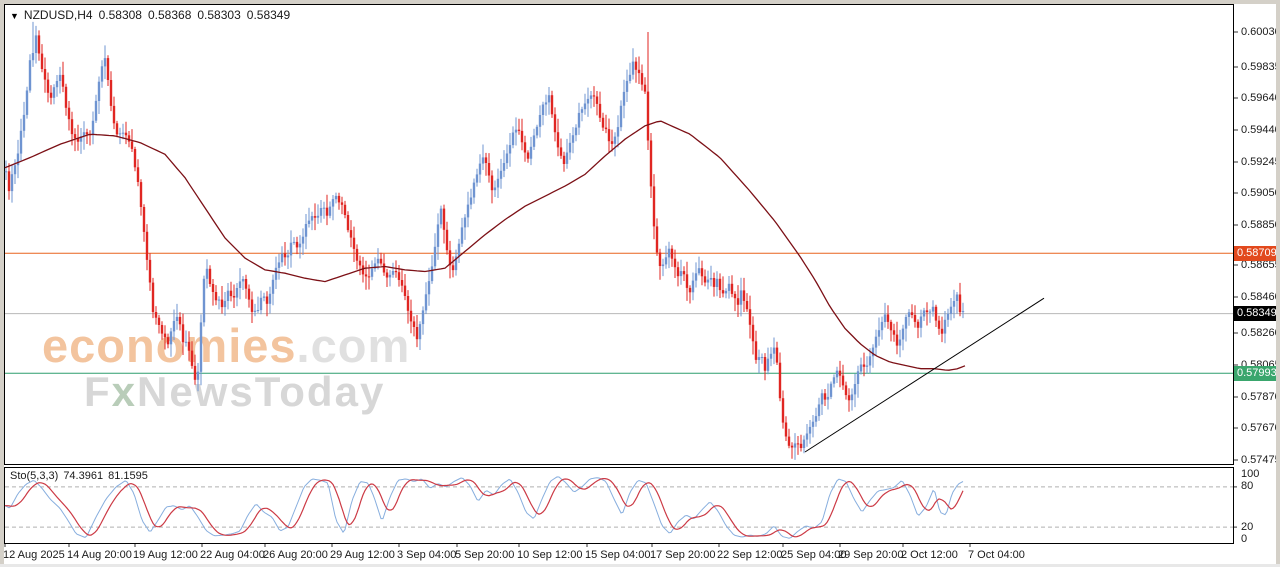 This screenshot has height=567, width=1280. Describe the element at coordinates (232, 555) in the screenshot. I see `date-axis-label: 22 Aug 04:00` at that location.